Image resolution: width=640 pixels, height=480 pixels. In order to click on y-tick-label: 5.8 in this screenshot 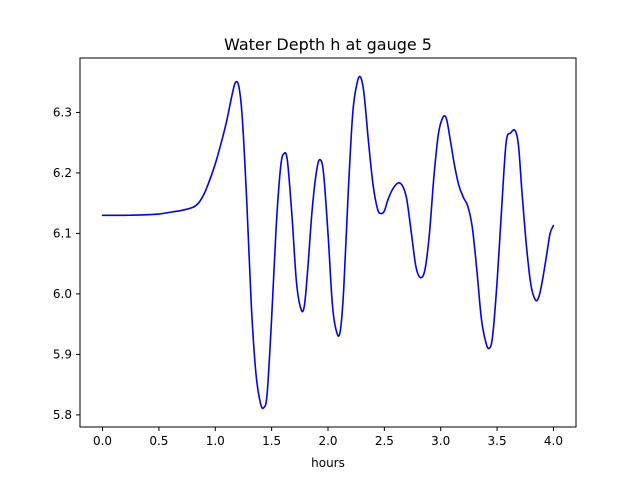, I will do `click(62, 415)`.